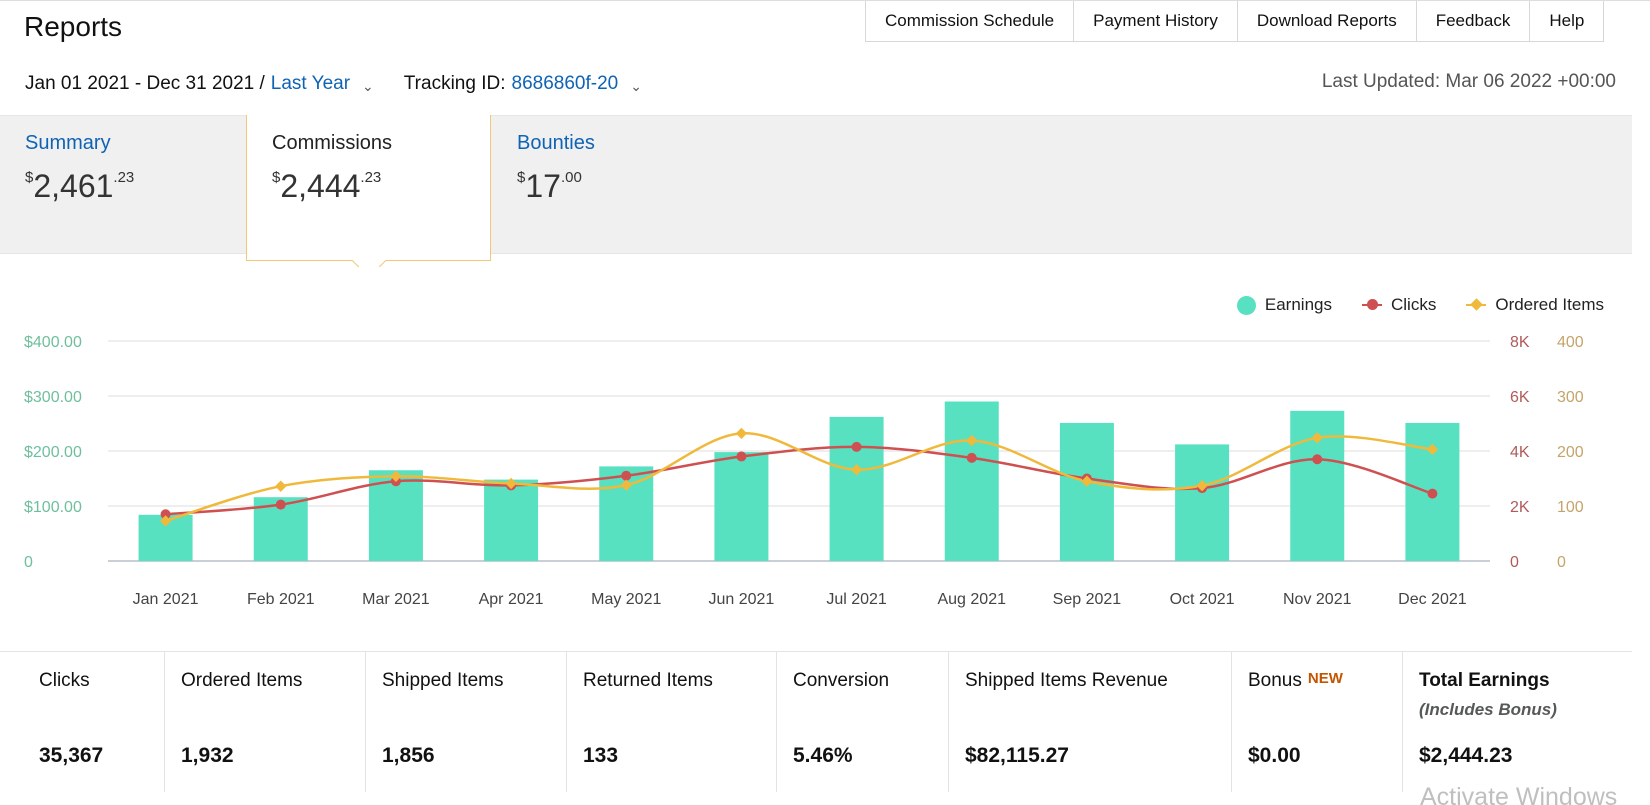 This screenshot has height=805, width=1650. What do you see at coordinates (841, 680) in the screenshot?
I see `metric-label: Conversion` at bounding box center [841, 680].